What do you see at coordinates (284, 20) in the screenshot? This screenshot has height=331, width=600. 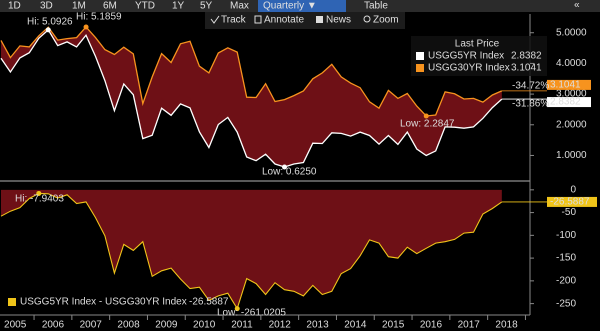 I see `tool-button: Annotate` at bounding box center [284, 20].